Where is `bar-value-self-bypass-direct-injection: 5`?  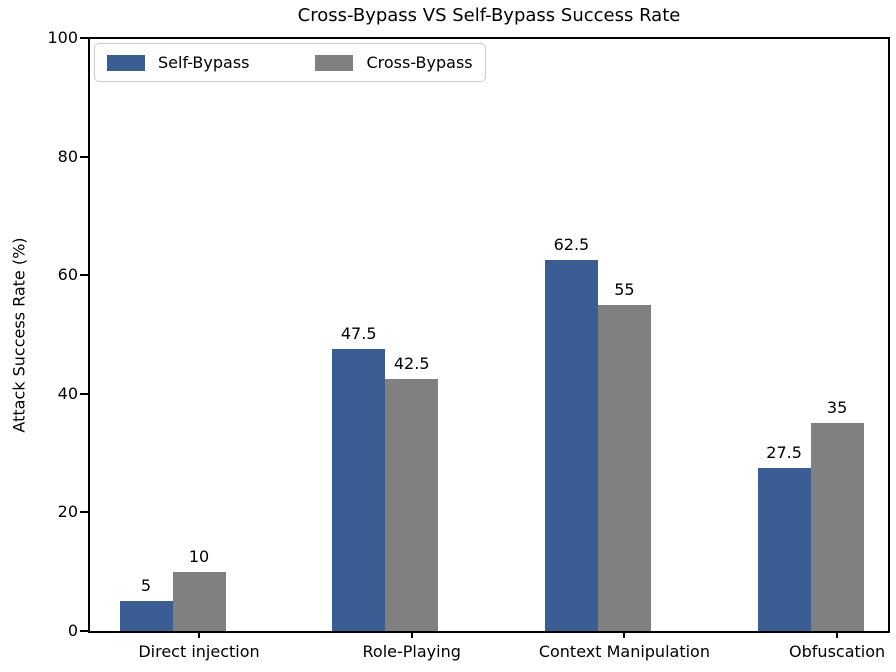 bar-value-self-bypass-direct-injection: 5 is located at coordinates (146, 586).